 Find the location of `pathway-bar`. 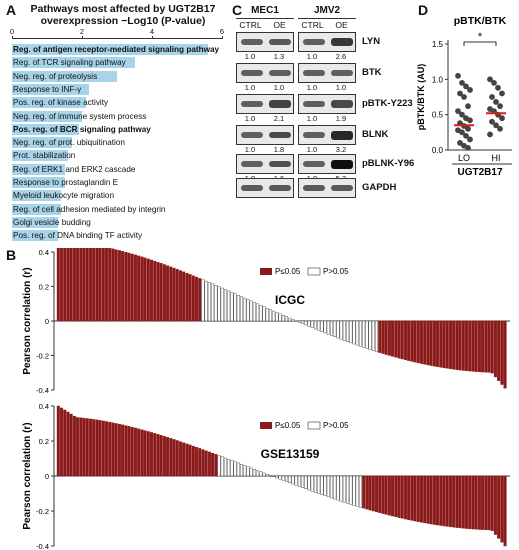

pathway-bar is located at coordinates (38, 182).